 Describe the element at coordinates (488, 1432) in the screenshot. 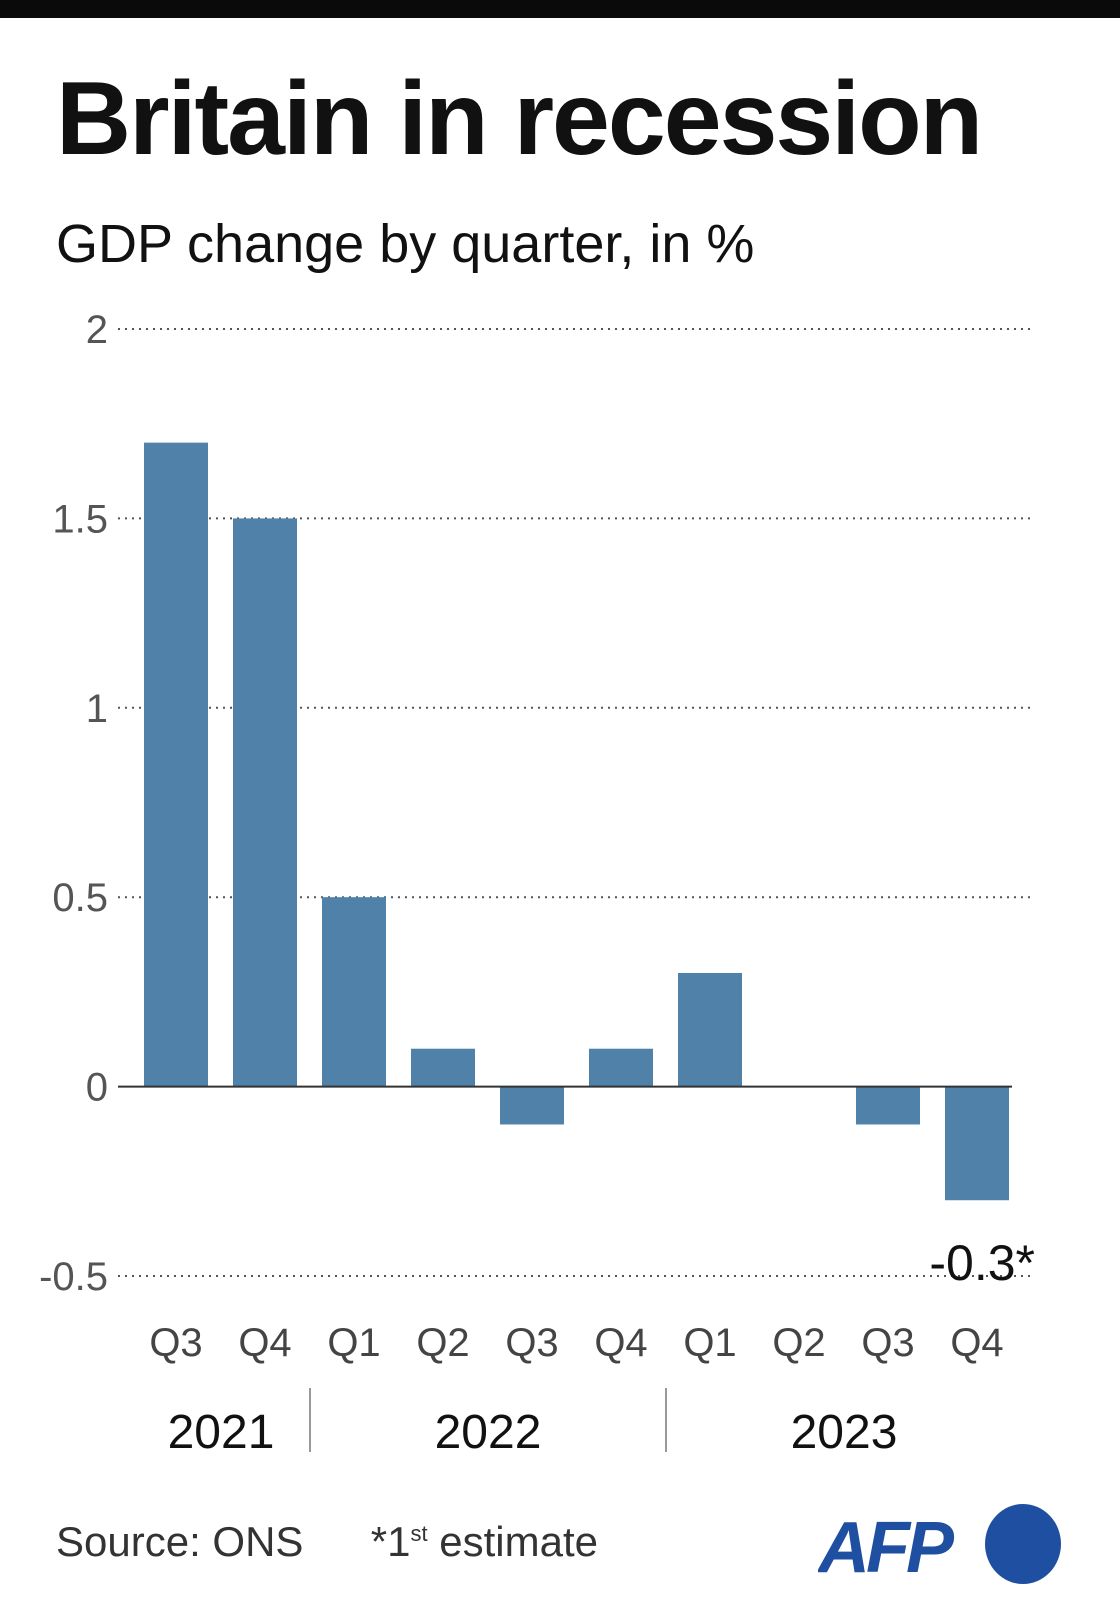

I see `year-label: 2022` at that location.